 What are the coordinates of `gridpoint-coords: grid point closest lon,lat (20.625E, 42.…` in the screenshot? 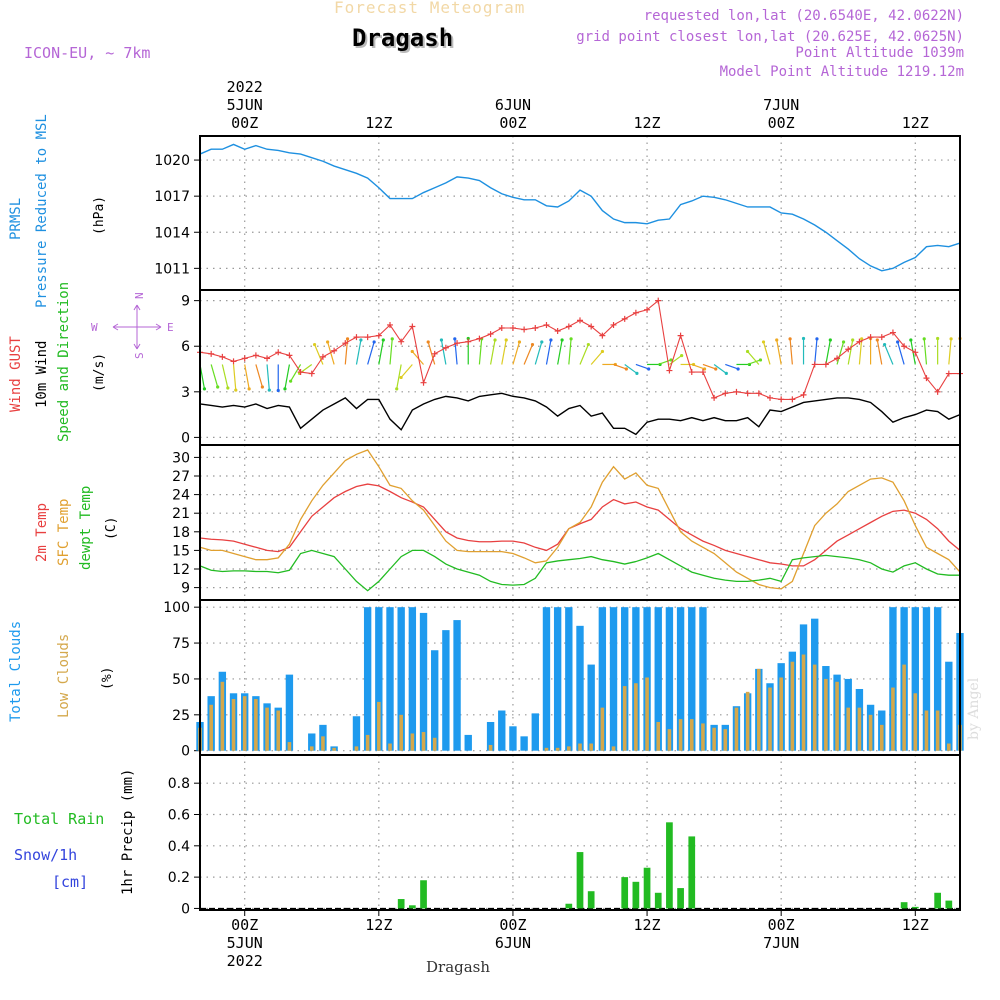 It's located at (770, 37).